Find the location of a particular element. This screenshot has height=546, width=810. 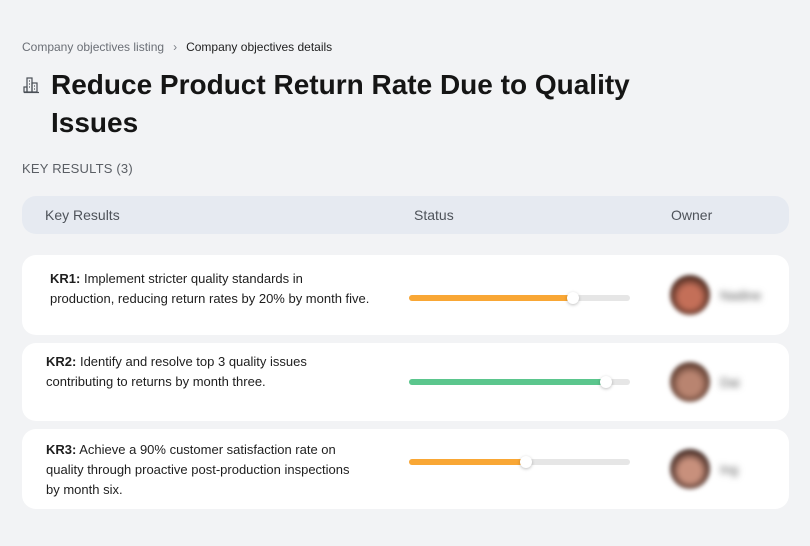

breadcrumb-objectives-listing-link: Company objectives listing is located at coordinates (93, 47).